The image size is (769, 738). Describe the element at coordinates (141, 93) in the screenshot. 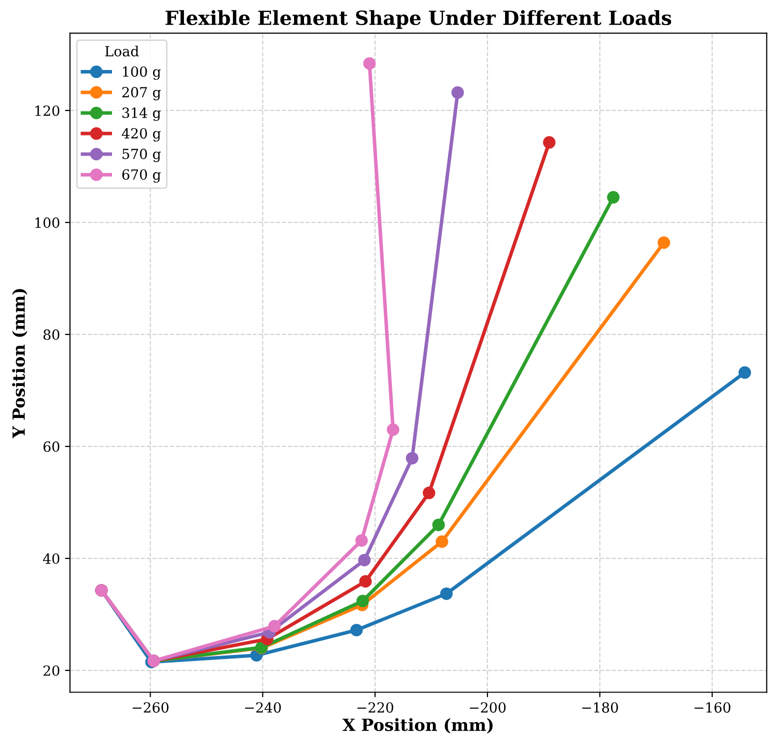

I see `legend-label: 207 g` at that location.